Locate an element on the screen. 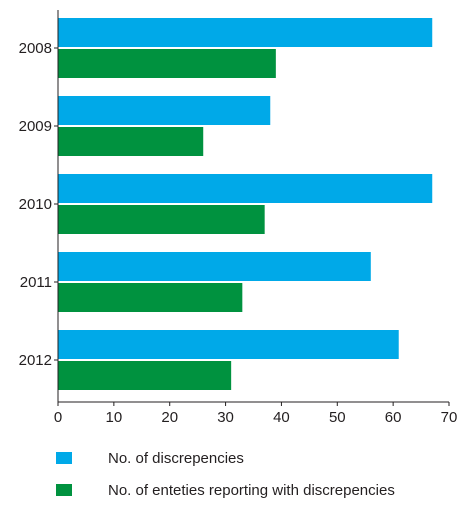 This screenshot has width=458, height=512. x-tick-label-20: 20 is located at coordinates (169, 417).